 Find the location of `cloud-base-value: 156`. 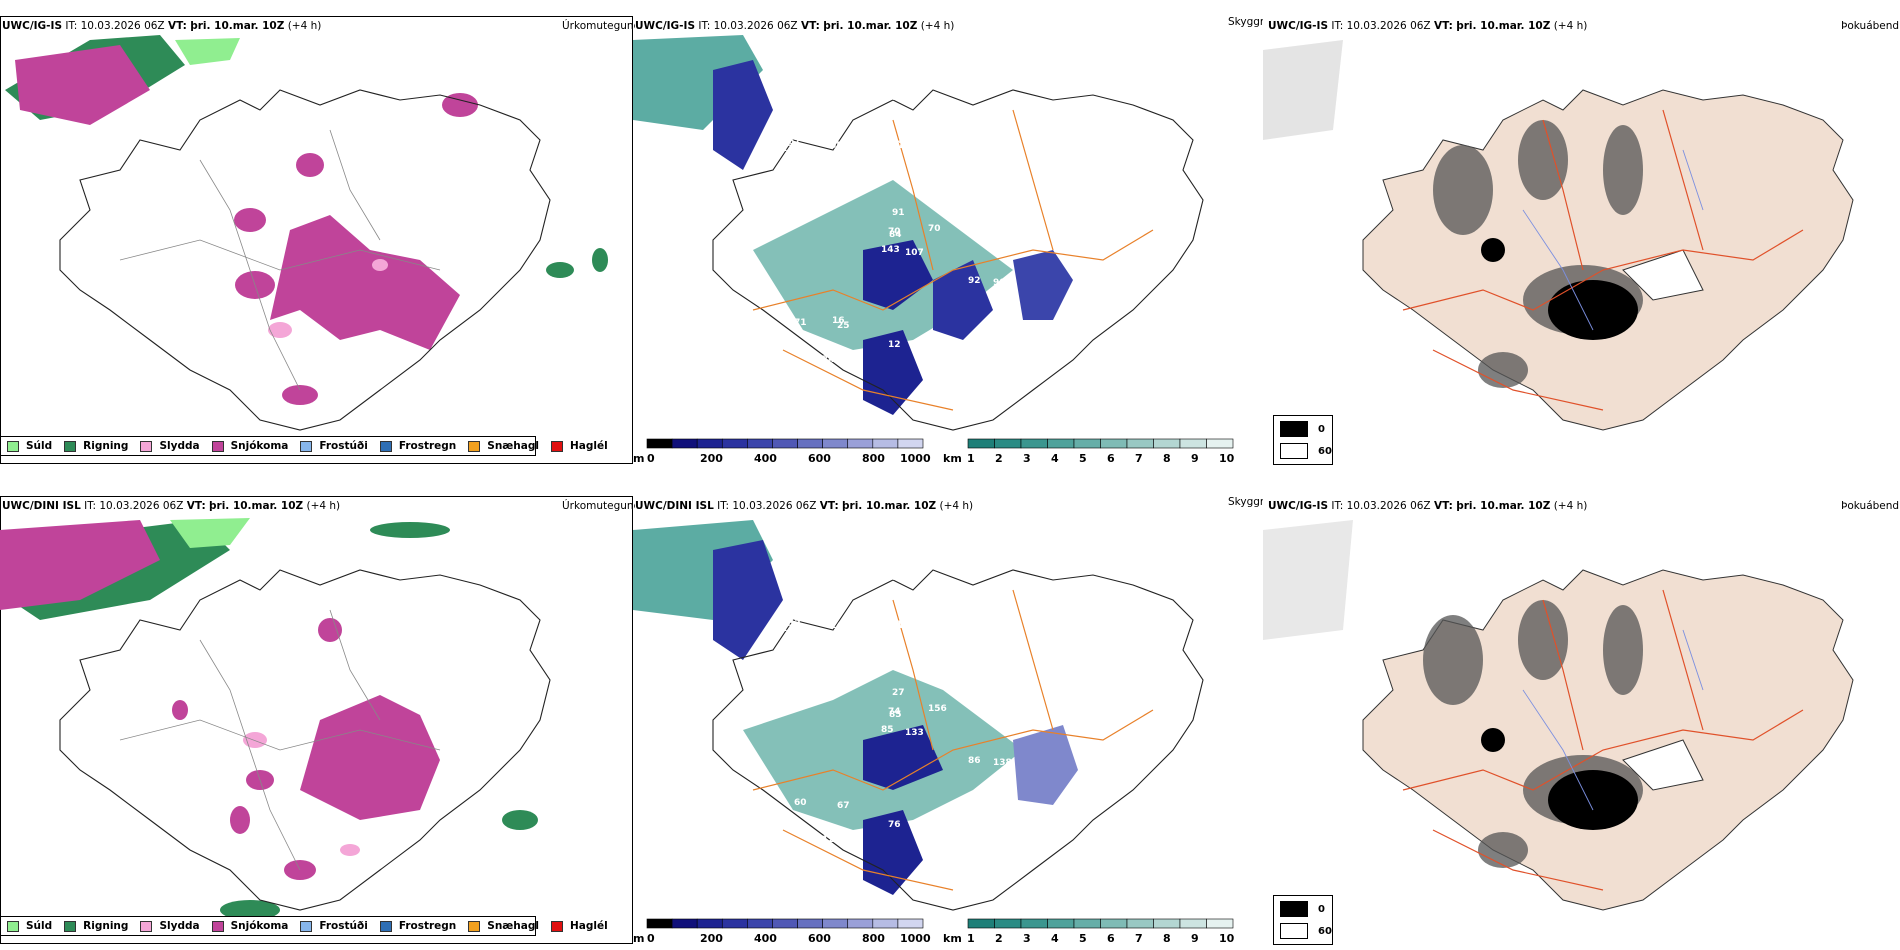

cloud-base-value: 156 is located at coordinates (937, 709).